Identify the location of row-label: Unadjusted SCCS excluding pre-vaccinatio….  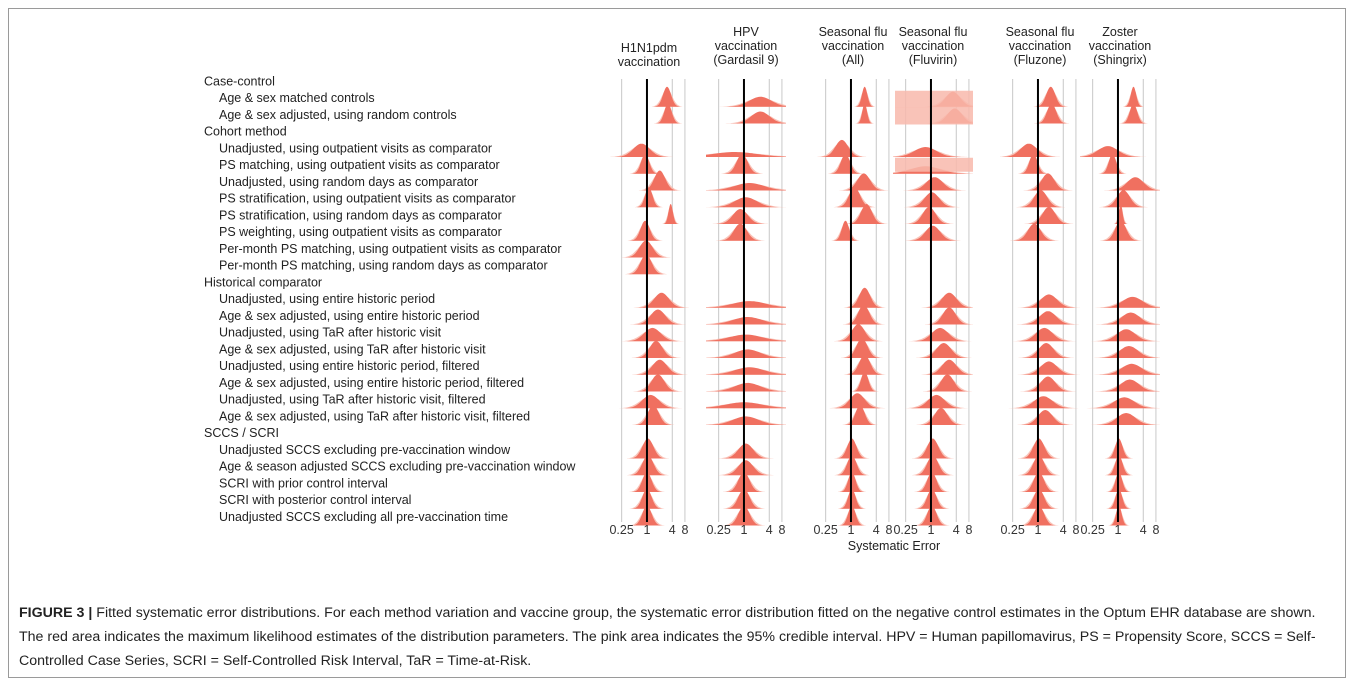
(365, 450).